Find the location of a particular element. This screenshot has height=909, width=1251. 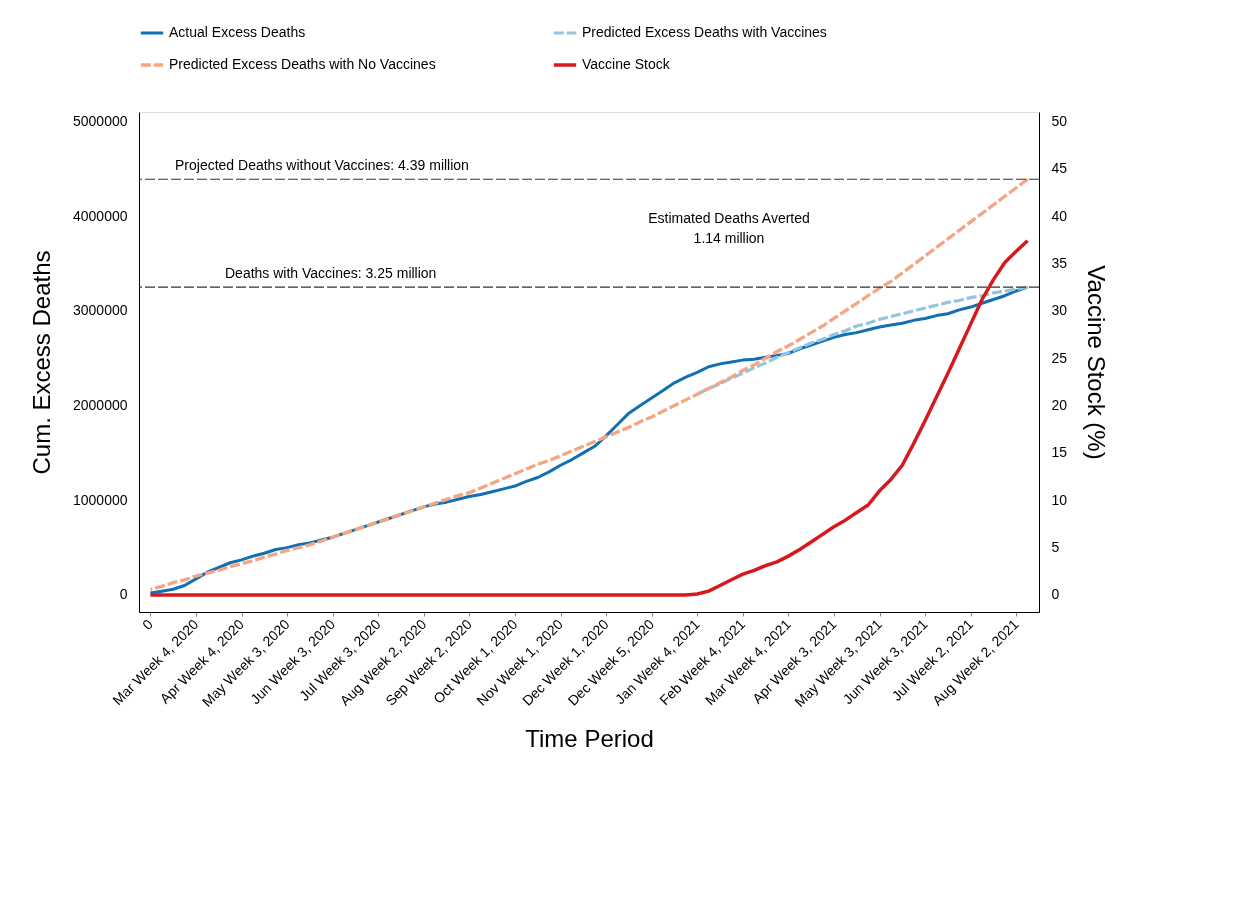

y-tick-label: 1000000 is located at coordinates (100, 499).